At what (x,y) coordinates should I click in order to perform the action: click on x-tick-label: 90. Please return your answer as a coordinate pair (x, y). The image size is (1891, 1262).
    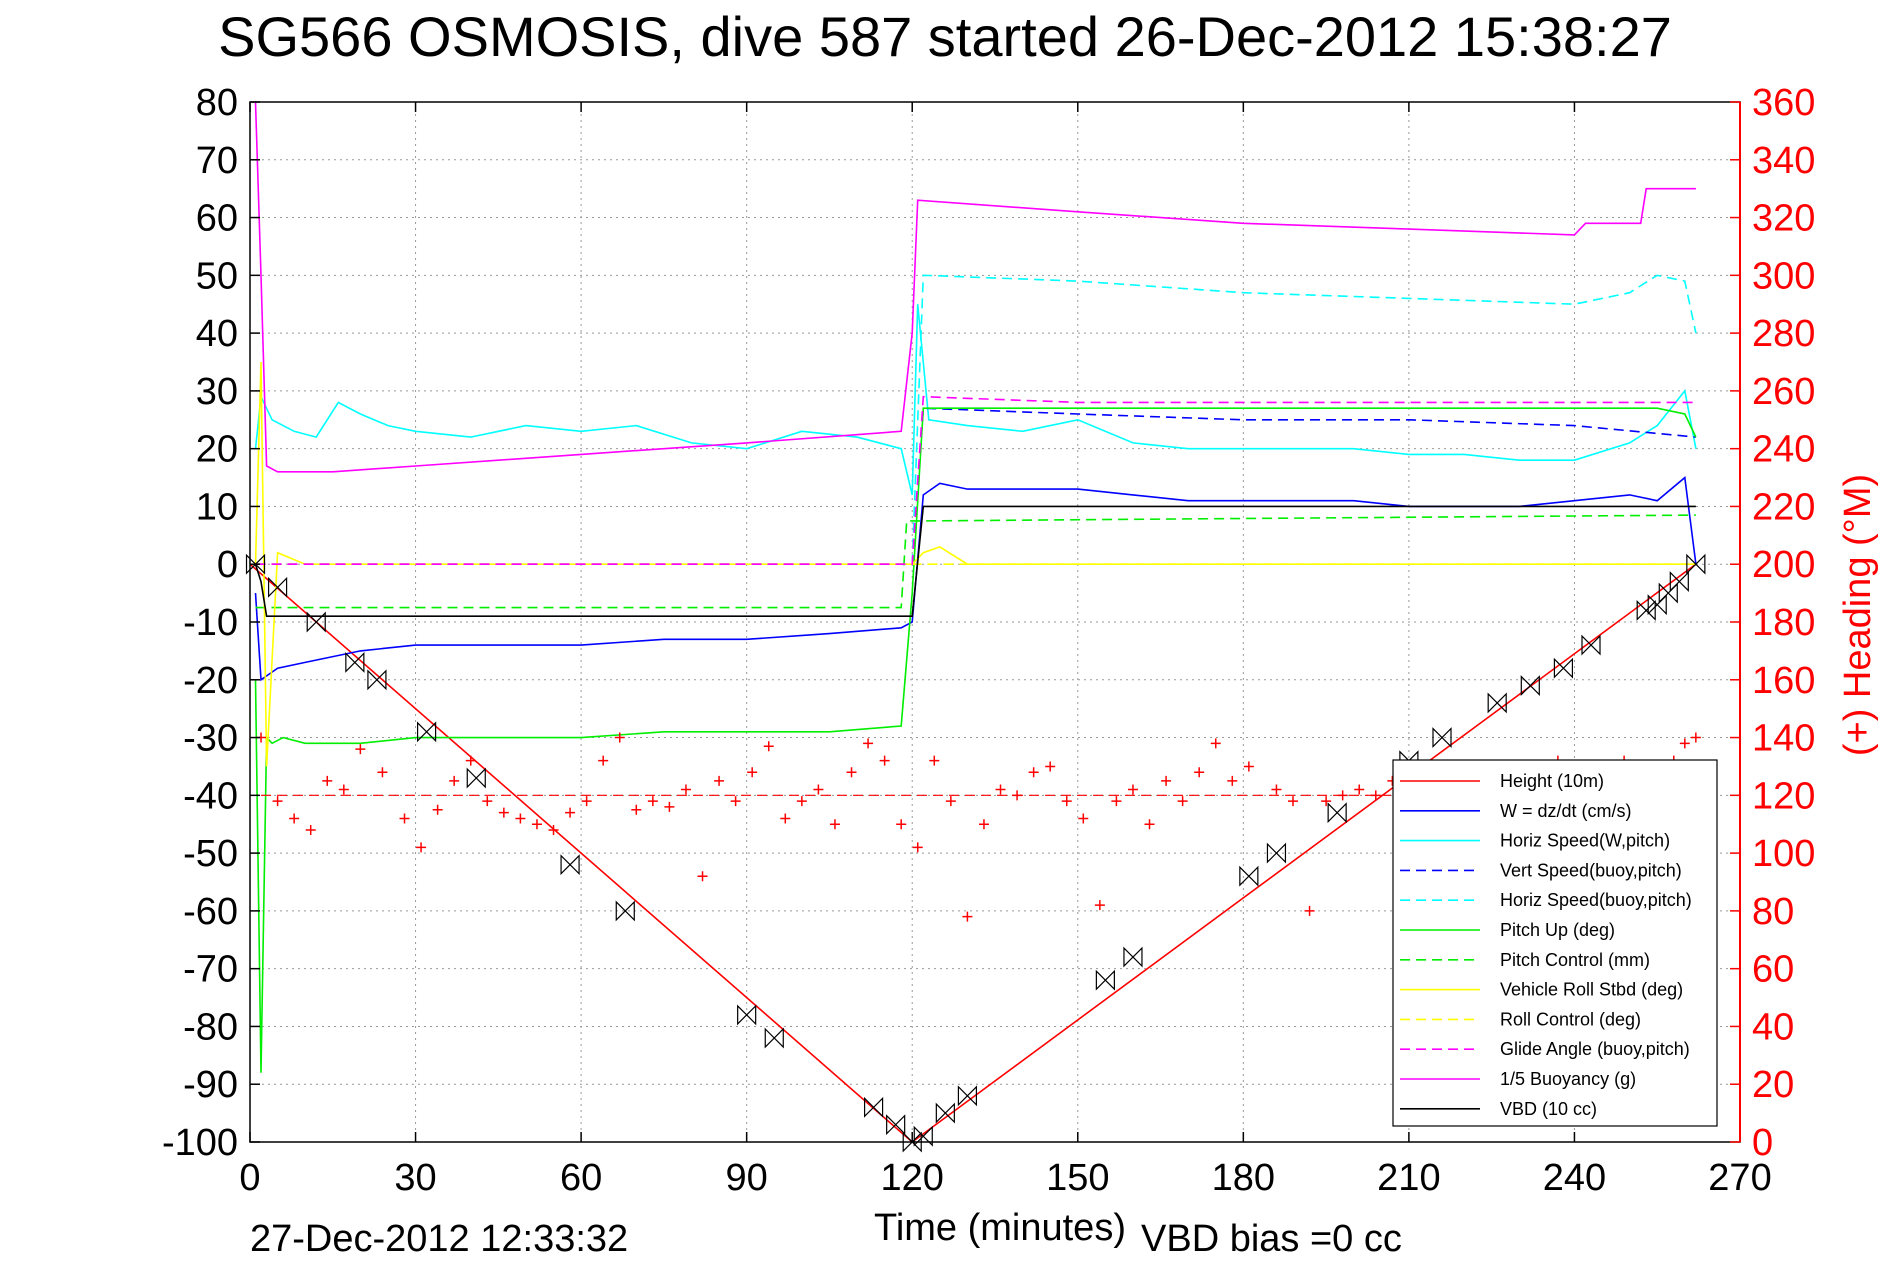
    Looking at the image, I should click on (747, 1178).